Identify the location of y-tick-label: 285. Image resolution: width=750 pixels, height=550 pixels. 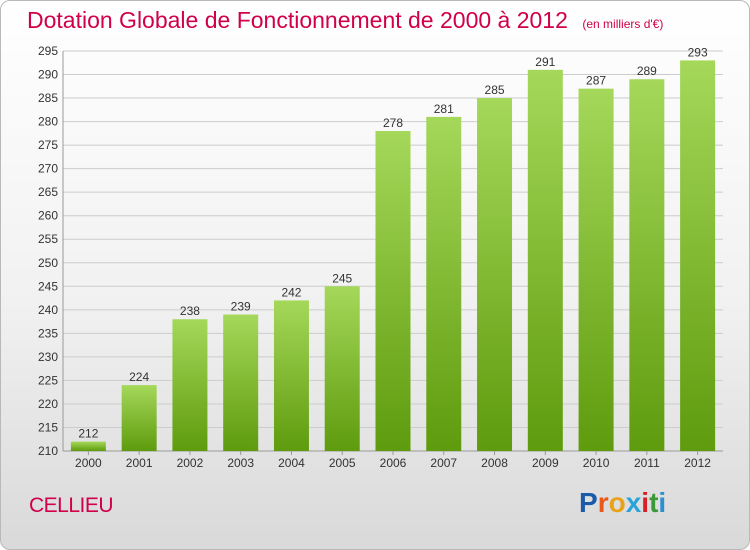
(48, 98).